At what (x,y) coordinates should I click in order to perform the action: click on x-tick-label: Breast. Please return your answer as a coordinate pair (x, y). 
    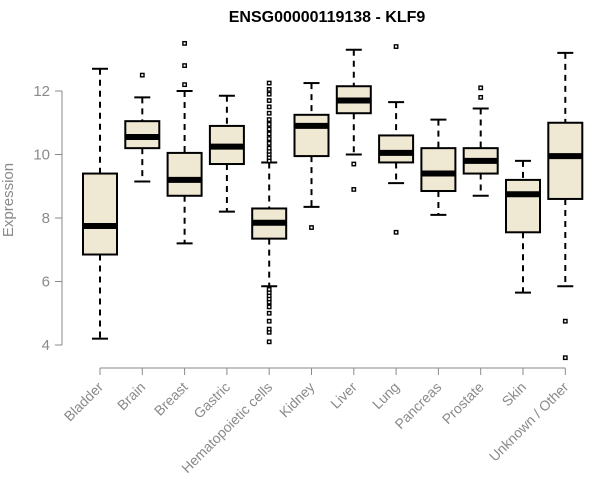
    Looking at the image, I should click on (171, 399).